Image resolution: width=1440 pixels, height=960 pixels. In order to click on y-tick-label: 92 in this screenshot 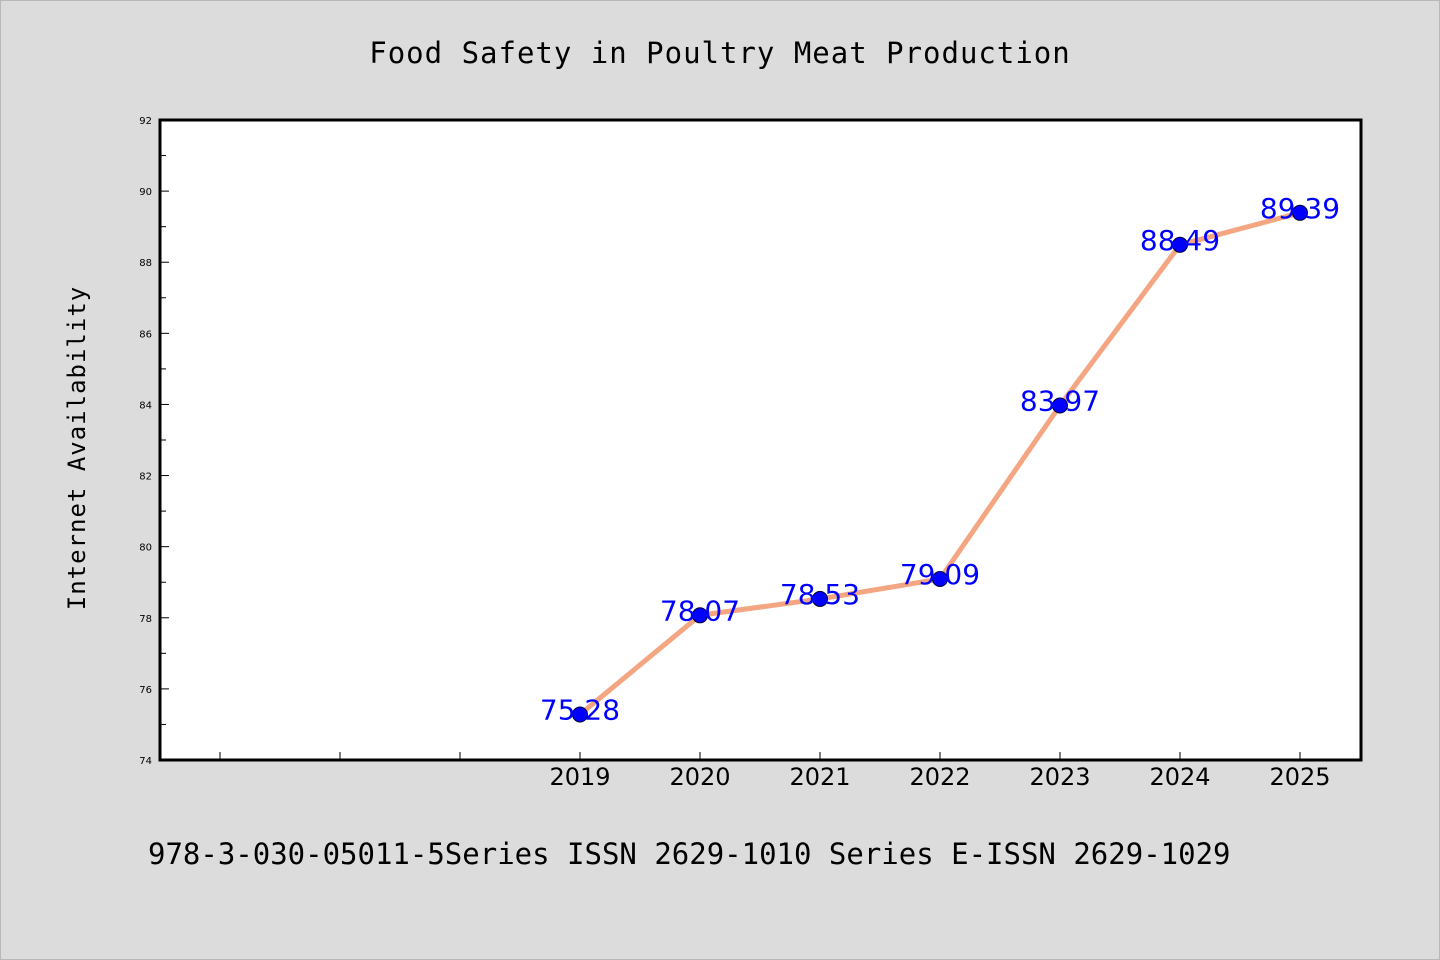, I will do `click(145, 121)`.